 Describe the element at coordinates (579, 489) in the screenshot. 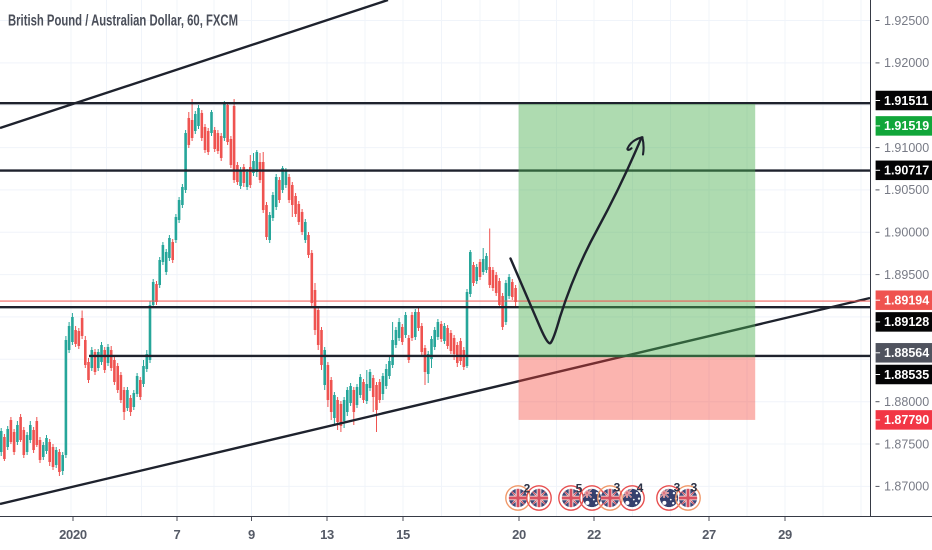

I see `svg-text: 5` at that location.